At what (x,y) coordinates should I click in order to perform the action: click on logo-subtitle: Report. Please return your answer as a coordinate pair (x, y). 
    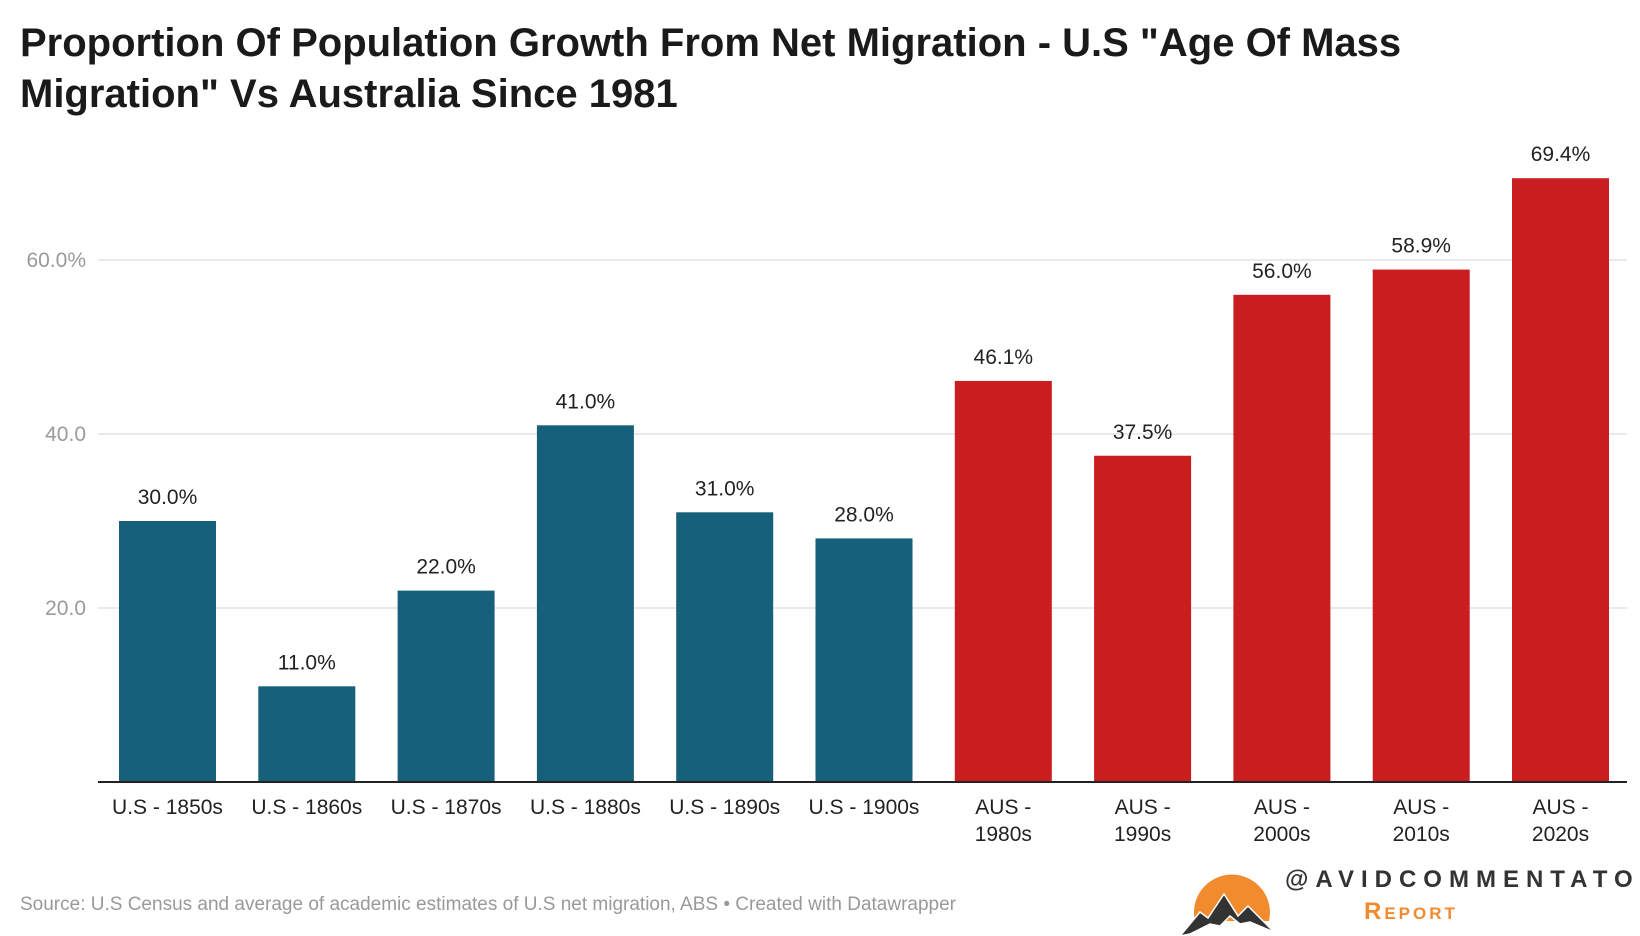
    Looking at the image, I should click on (1411, 911).